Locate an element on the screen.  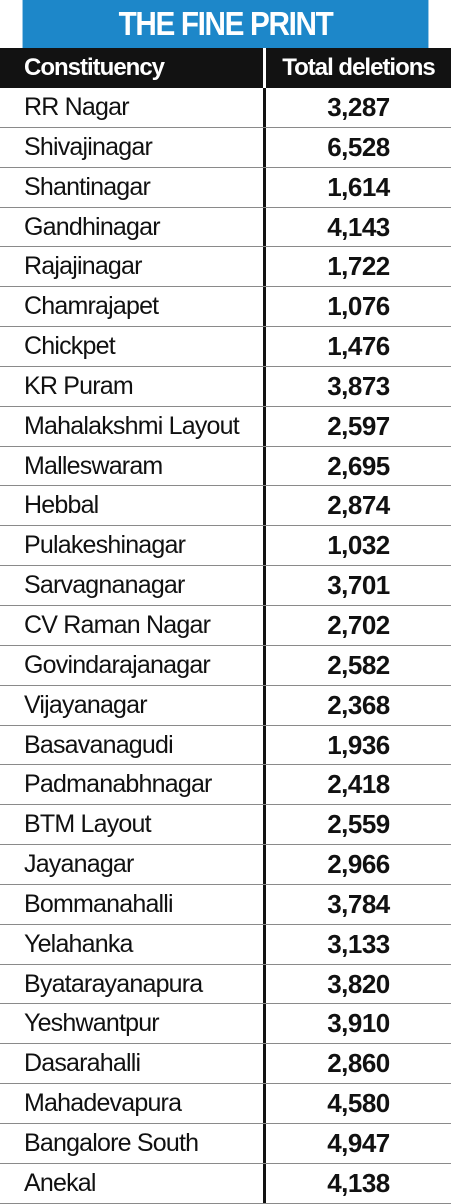
table-row: Dasarahalli 2,860 is located at coordinates (225, 1064).